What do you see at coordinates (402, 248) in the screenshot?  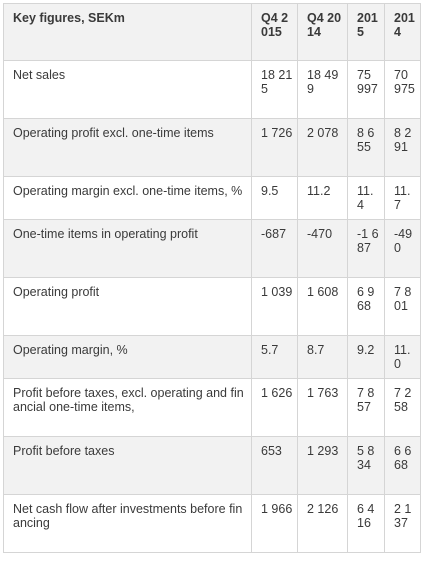 I see `cell-value: -490` at bounding box center [402, 248].